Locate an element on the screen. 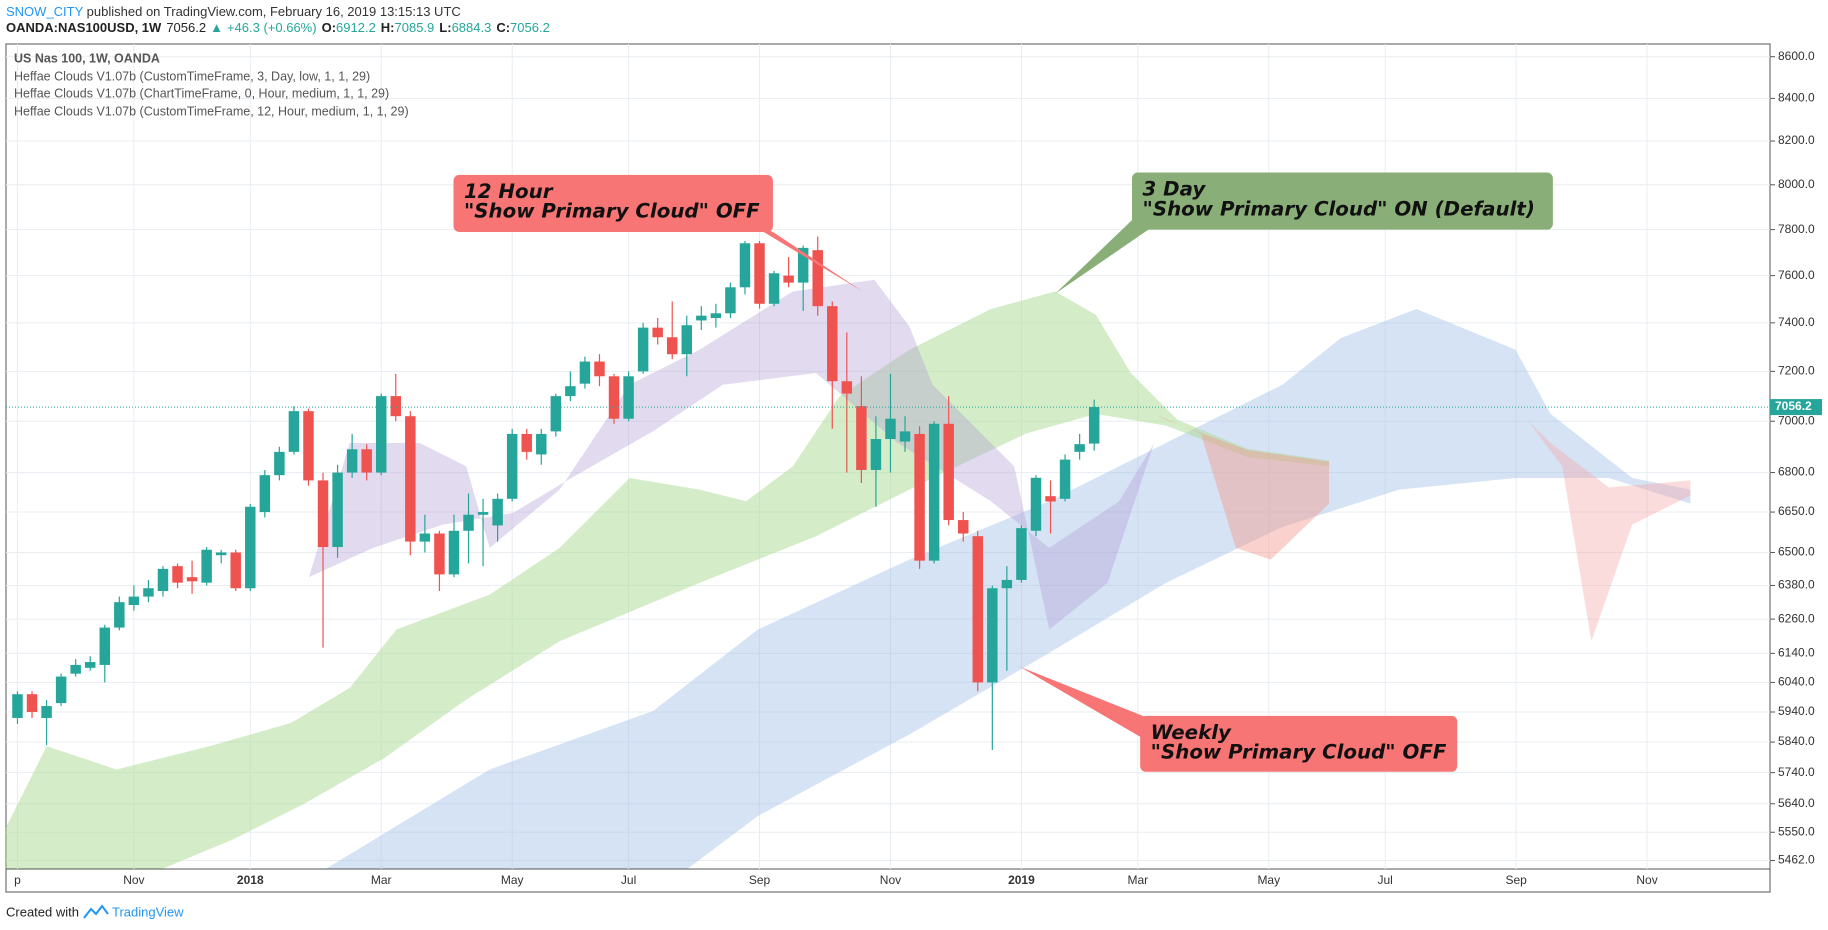  annotation-text: "Show Primary Cloud" ON (Default) is located at coordinates (1339, 208).